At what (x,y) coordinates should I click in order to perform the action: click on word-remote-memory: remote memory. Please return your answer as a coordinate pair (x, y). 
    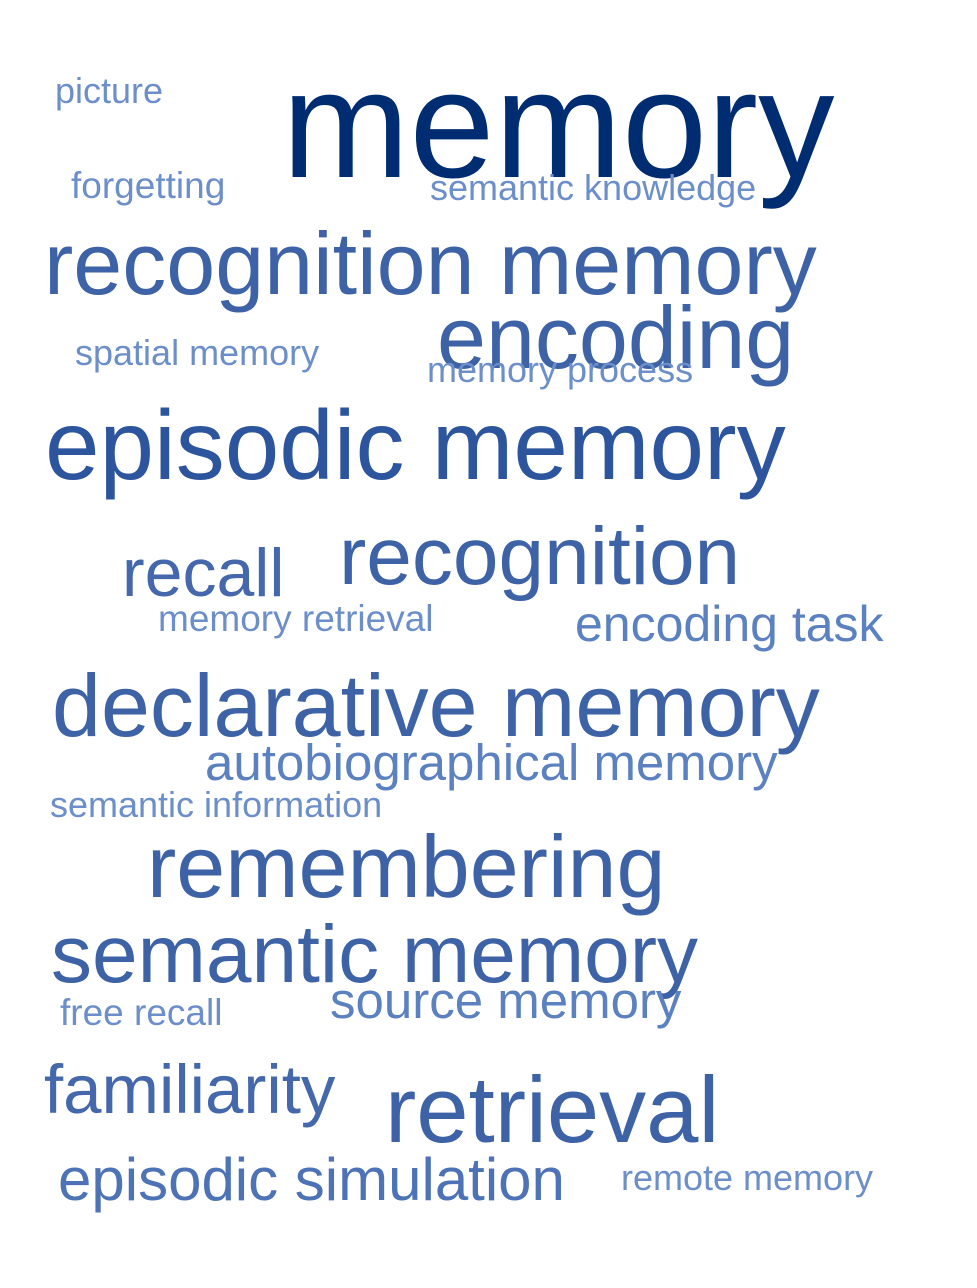
    Looking at the image, I should click on (747, 1177).